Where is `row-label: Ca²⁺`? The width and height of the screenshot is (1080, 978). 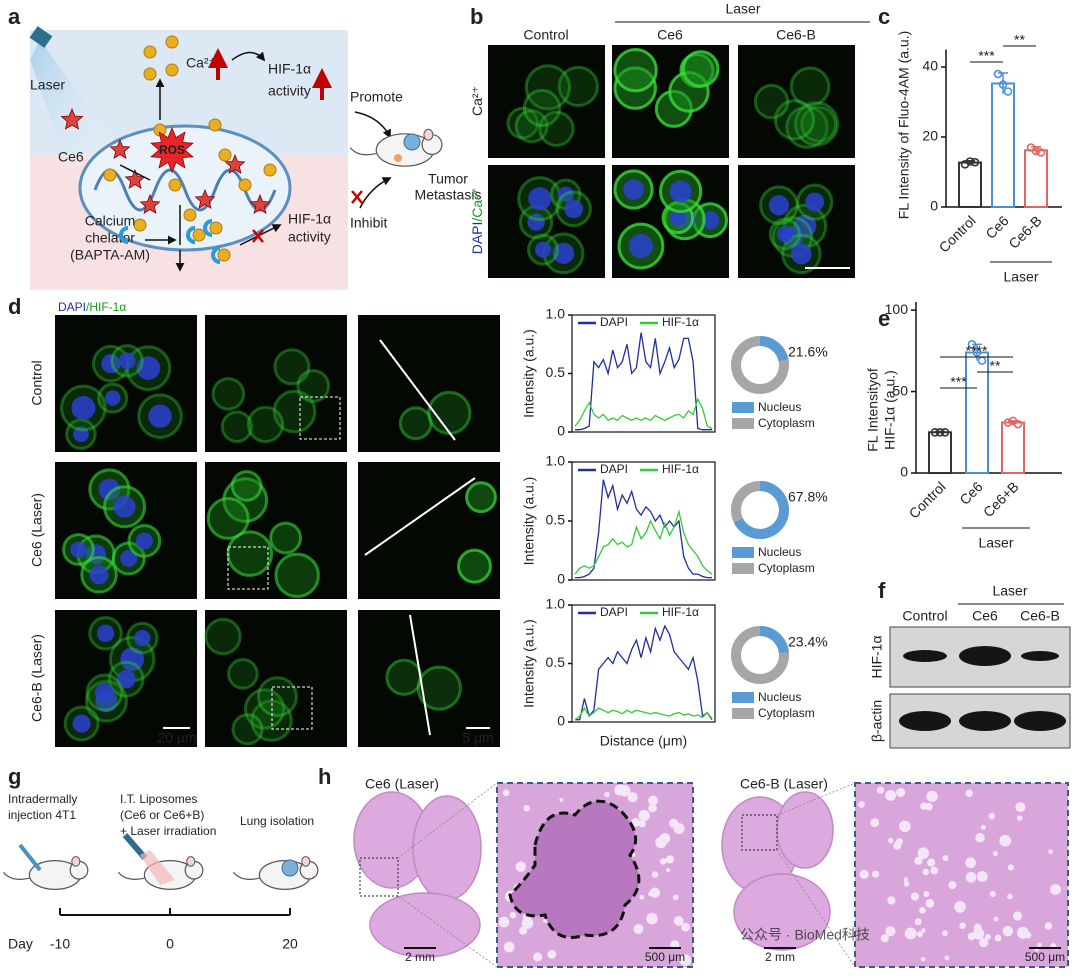
row-label: Ca²⁺ is located at coordinates (477, 101).